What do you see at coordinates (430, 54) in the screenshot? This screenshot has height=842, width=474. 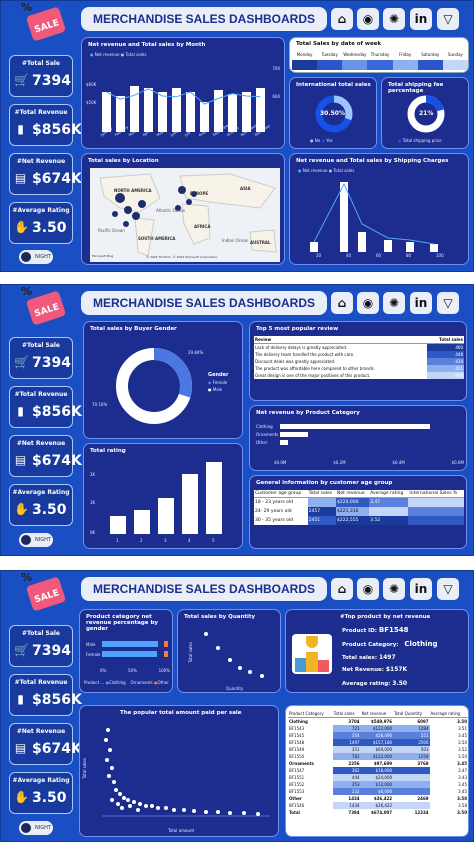 I see `week-day: Saturday` at bounding box center [430, 54].